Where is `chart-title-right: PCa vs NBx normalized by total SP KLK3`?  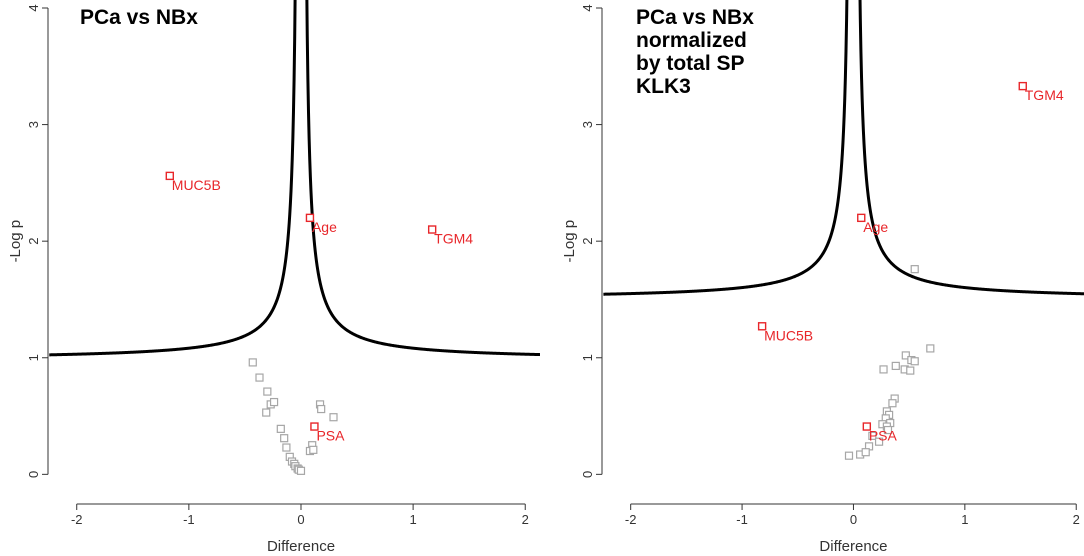 chart-title-right: PCa vs NBx normalized by total SP KLK3 is located at coordinates (695, 52).